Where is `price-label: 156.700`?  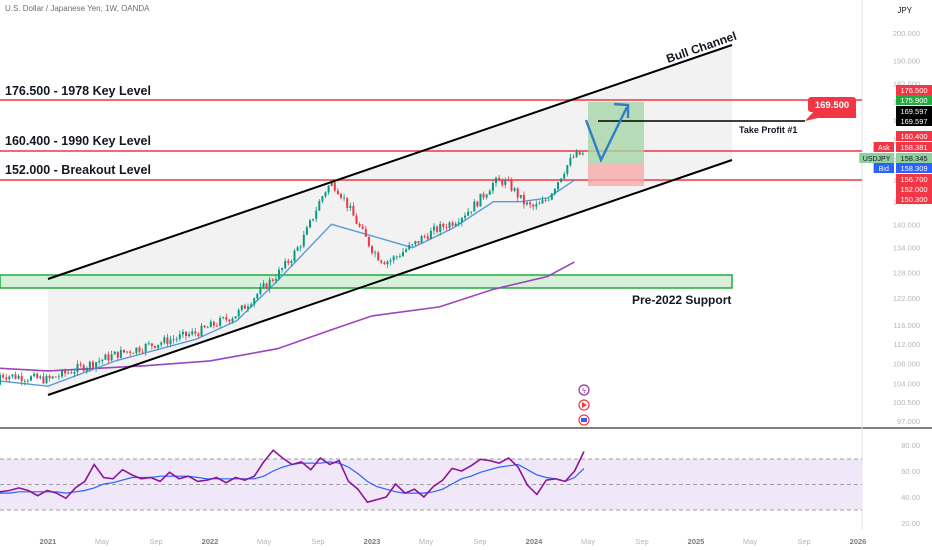
price-label: 156.700 is located at coordinates (914, 179).